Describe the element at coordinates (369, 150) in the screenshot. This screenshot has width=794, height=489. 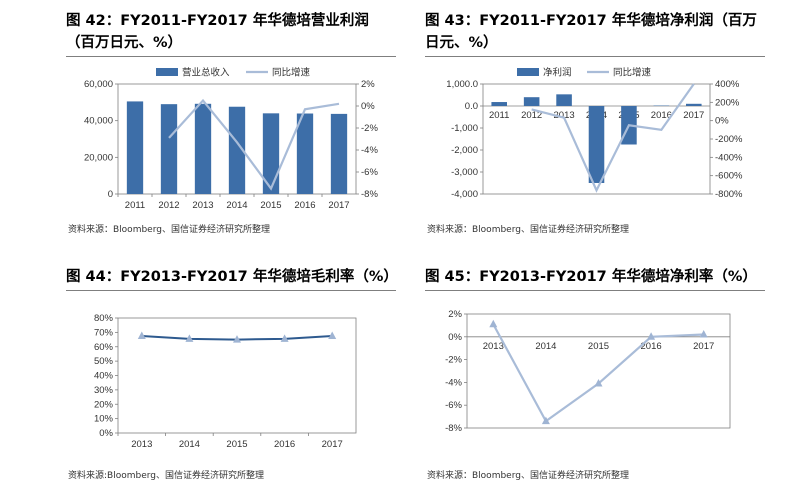
I see `y2-tick-label: -4%` at that location.